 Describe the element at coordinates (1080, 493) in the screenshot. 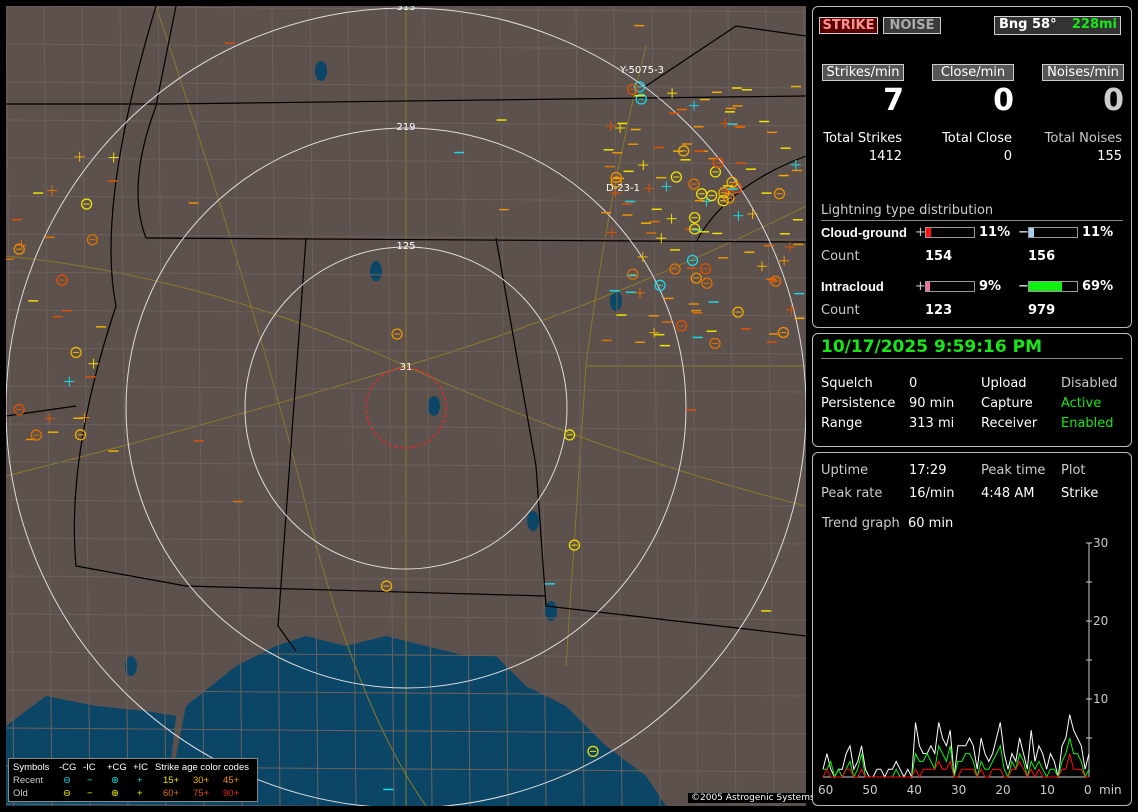

I see `plot-value: Strike` at that location.